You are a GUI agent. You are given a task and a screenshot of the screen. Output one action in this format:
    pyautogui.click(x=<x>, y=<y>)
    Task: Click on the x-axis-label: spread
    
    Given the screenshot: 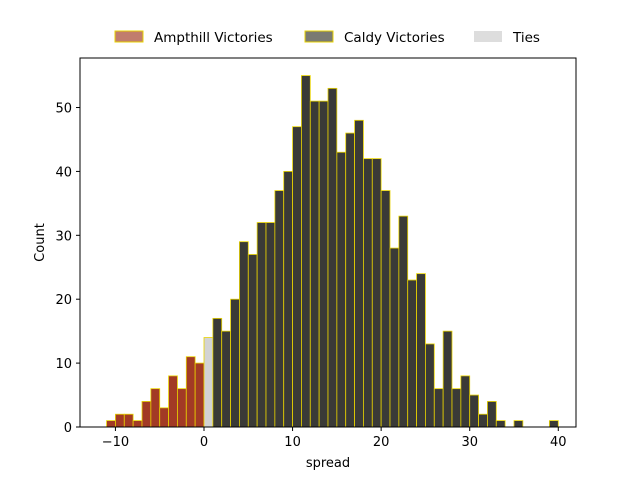 What is the action you would take?
    pyautogui.click(x=328, y=463)
    